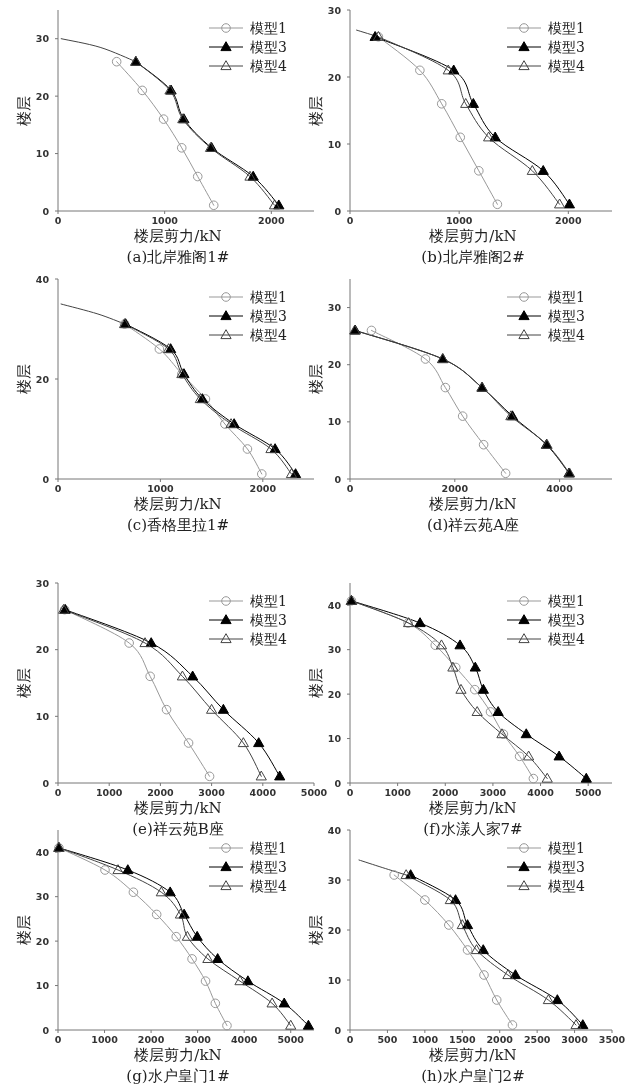  Describe the element at coordinates (473, 1076) in the screenshot. I see `text: (h)水户皇门2#` at that location.